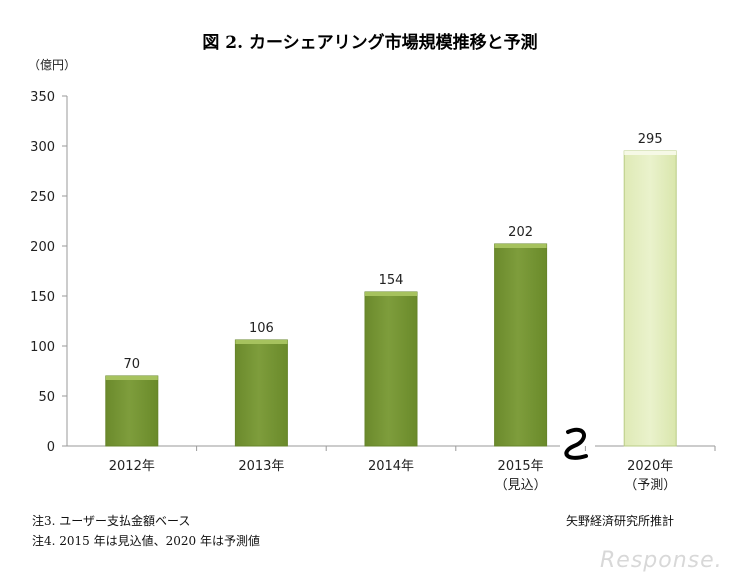  I want to click on chart-title: 図 2. カーシェアリング市場規模推移と予測, so click(370, 43).